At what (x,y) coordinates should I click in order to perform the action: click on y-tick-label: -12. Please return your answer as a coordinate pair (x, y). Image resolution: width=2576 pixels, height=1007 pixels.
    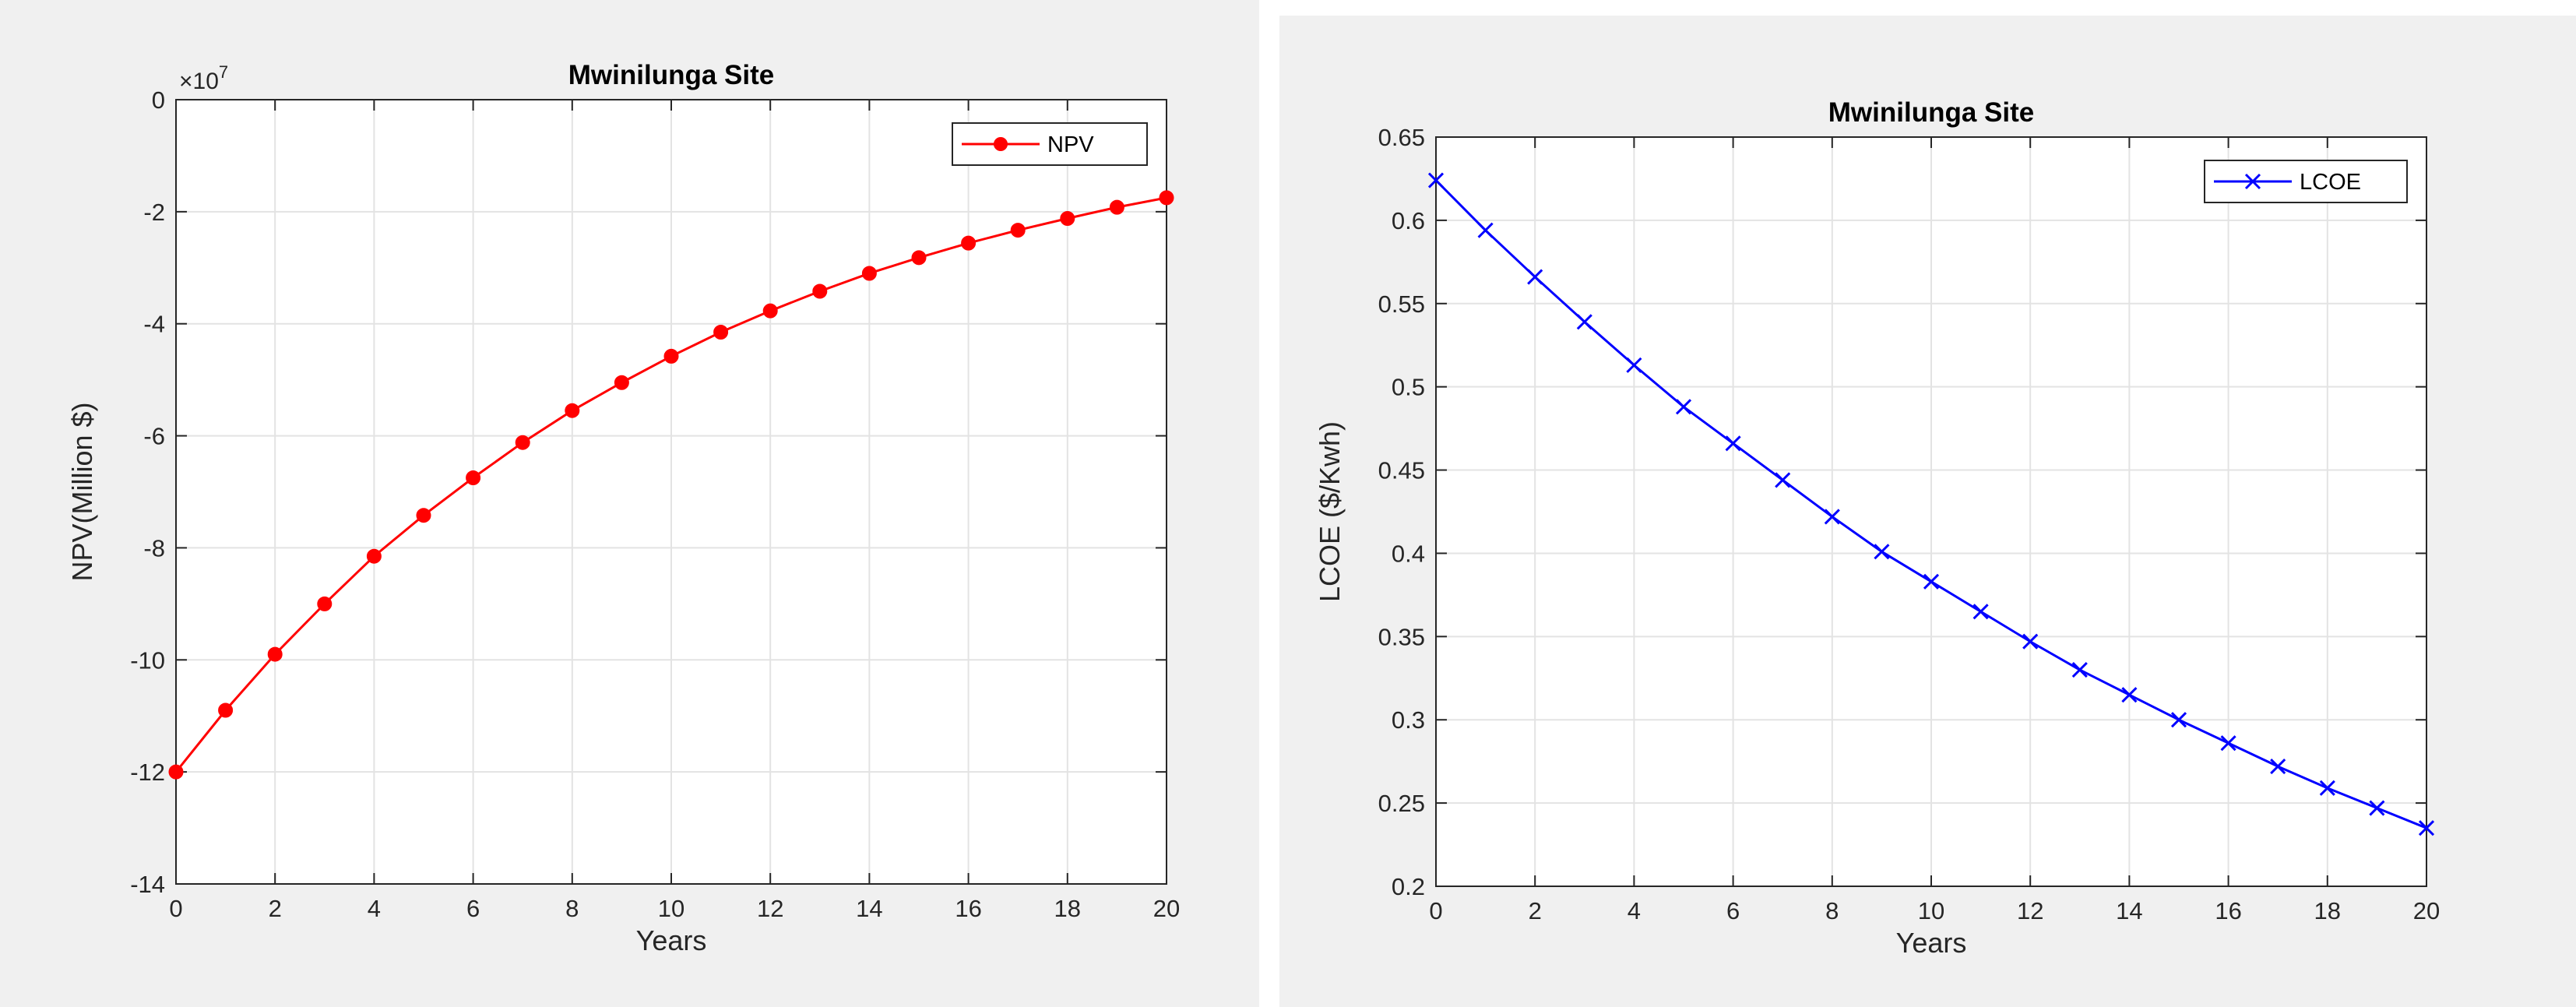
    Looking at the image, I should click on (147, 772).